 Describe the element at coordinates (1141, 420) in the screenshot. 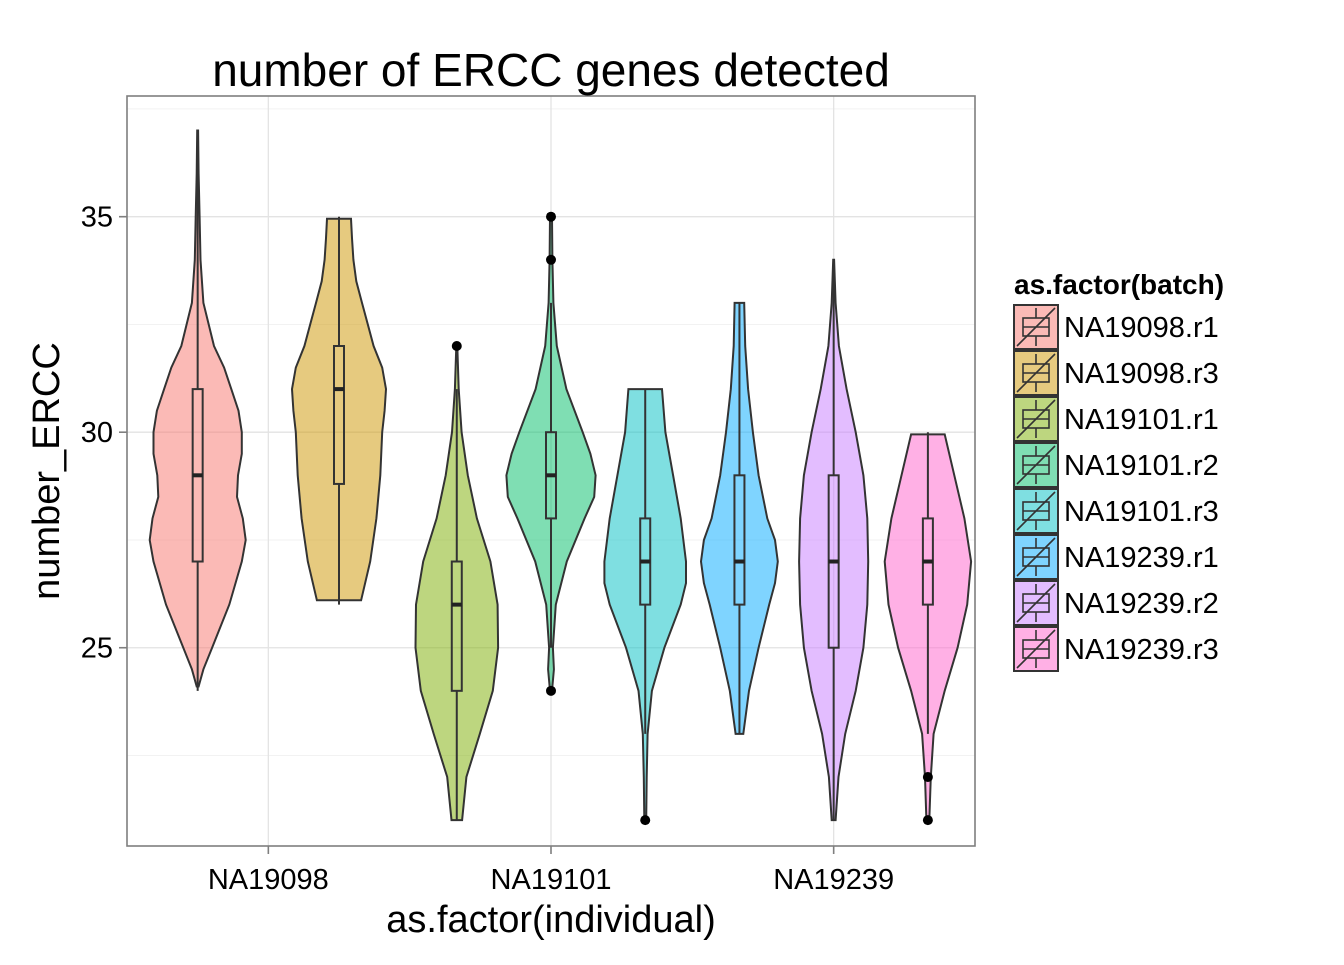

I see `legend-label: NA19101.r1` at that location.